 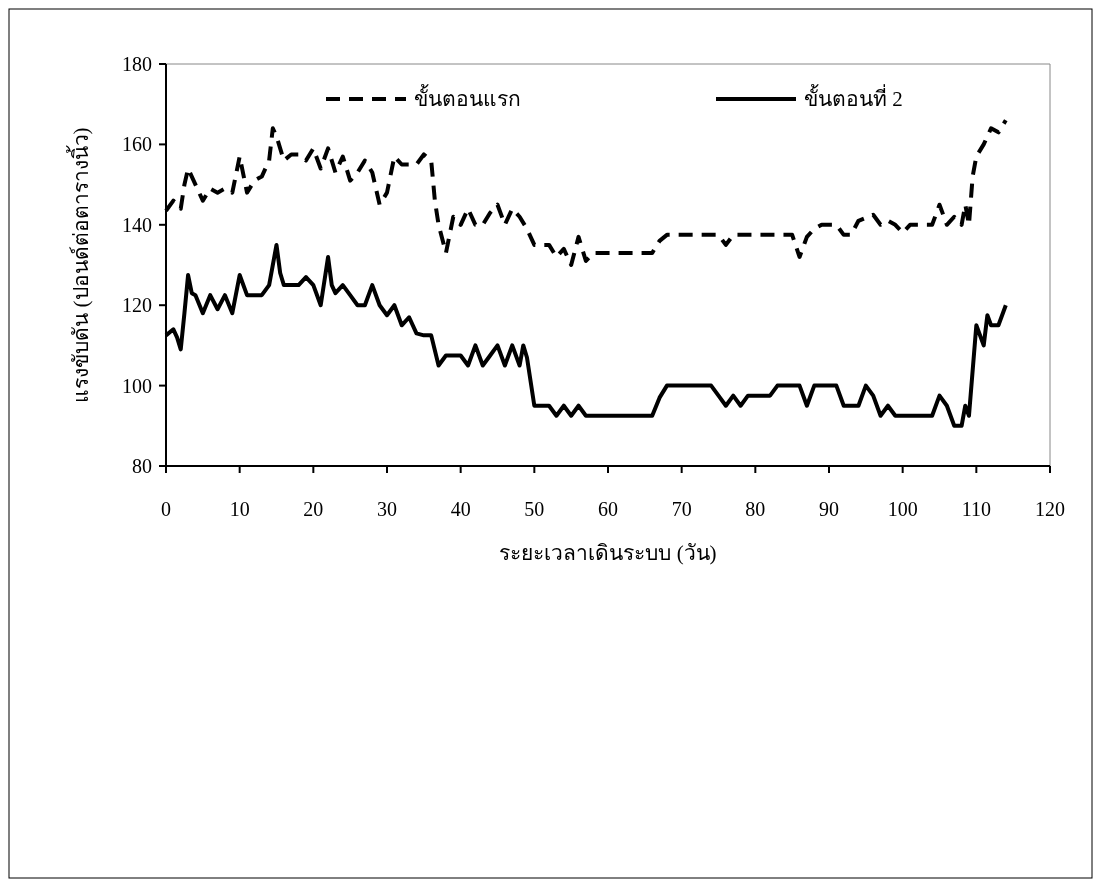 I want to click on y-axis-title: แรงขับดัน (ปอนด์ต่อตารางนิ้ว), so click(x=79, y=265).